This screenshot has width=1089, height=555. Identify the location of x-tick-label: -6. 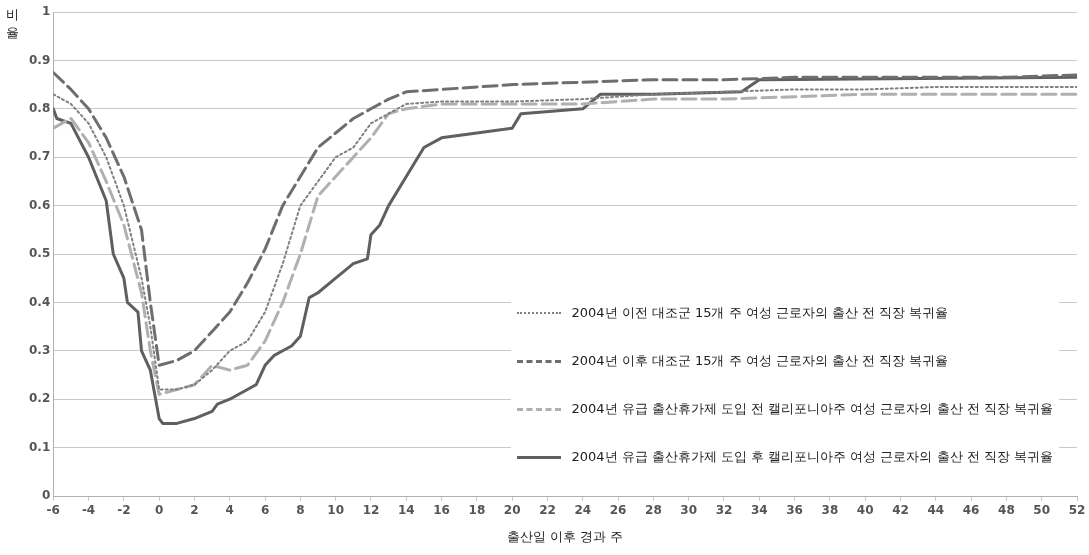
(53, 510).